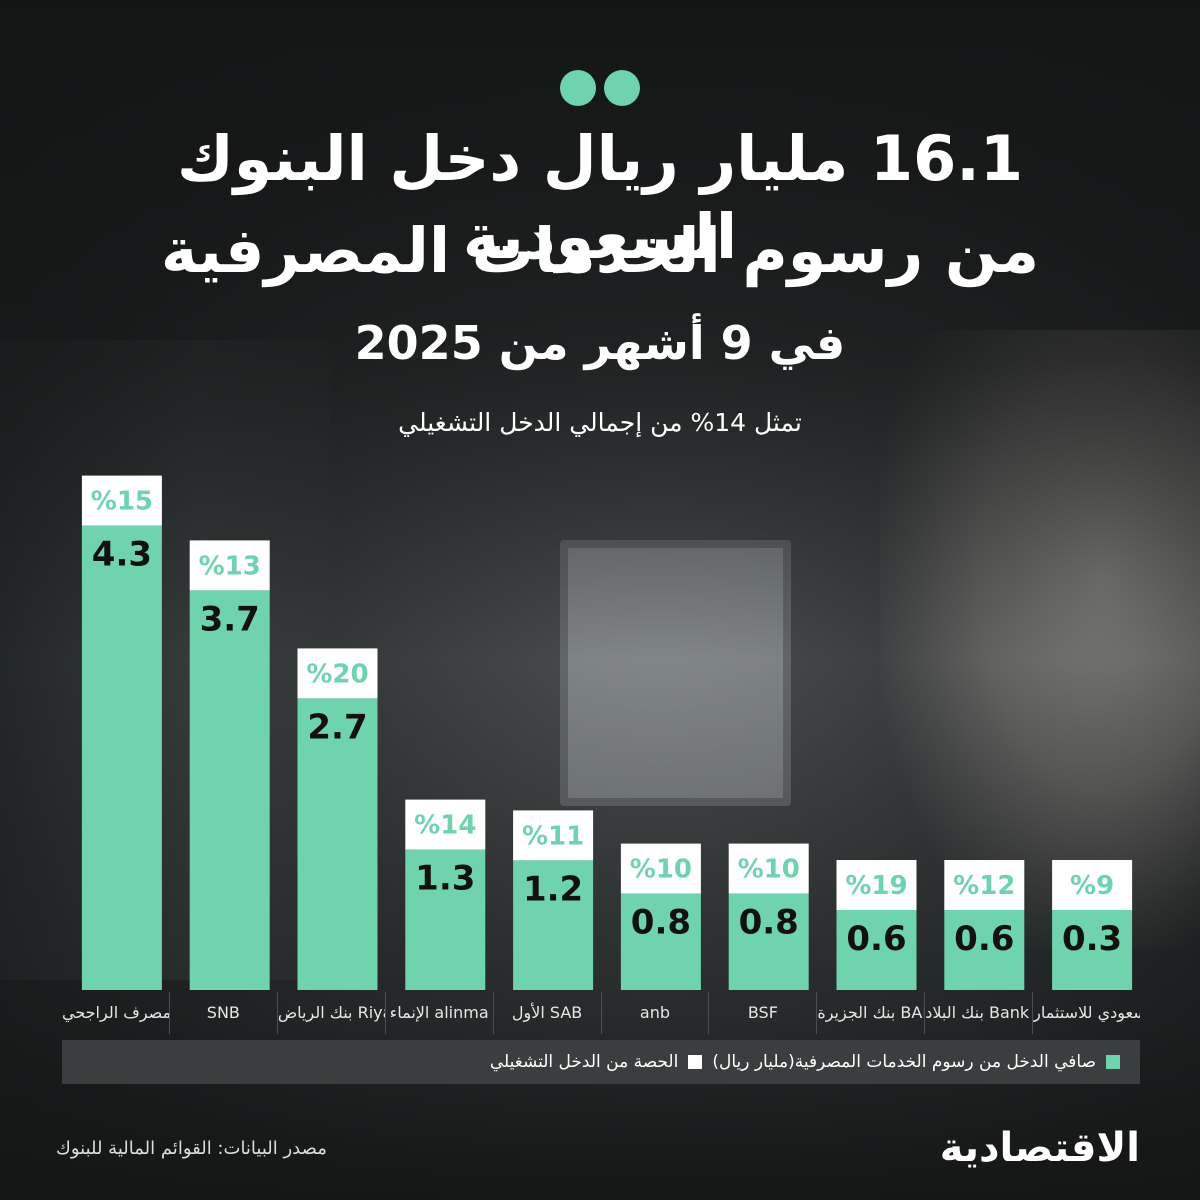  What do you see at coordinates (600, 197) in the screenshot?
I see `title-line-1: 16.1 مليار ريال دخل البنوك السعودية` at bounding box center [600, 197].